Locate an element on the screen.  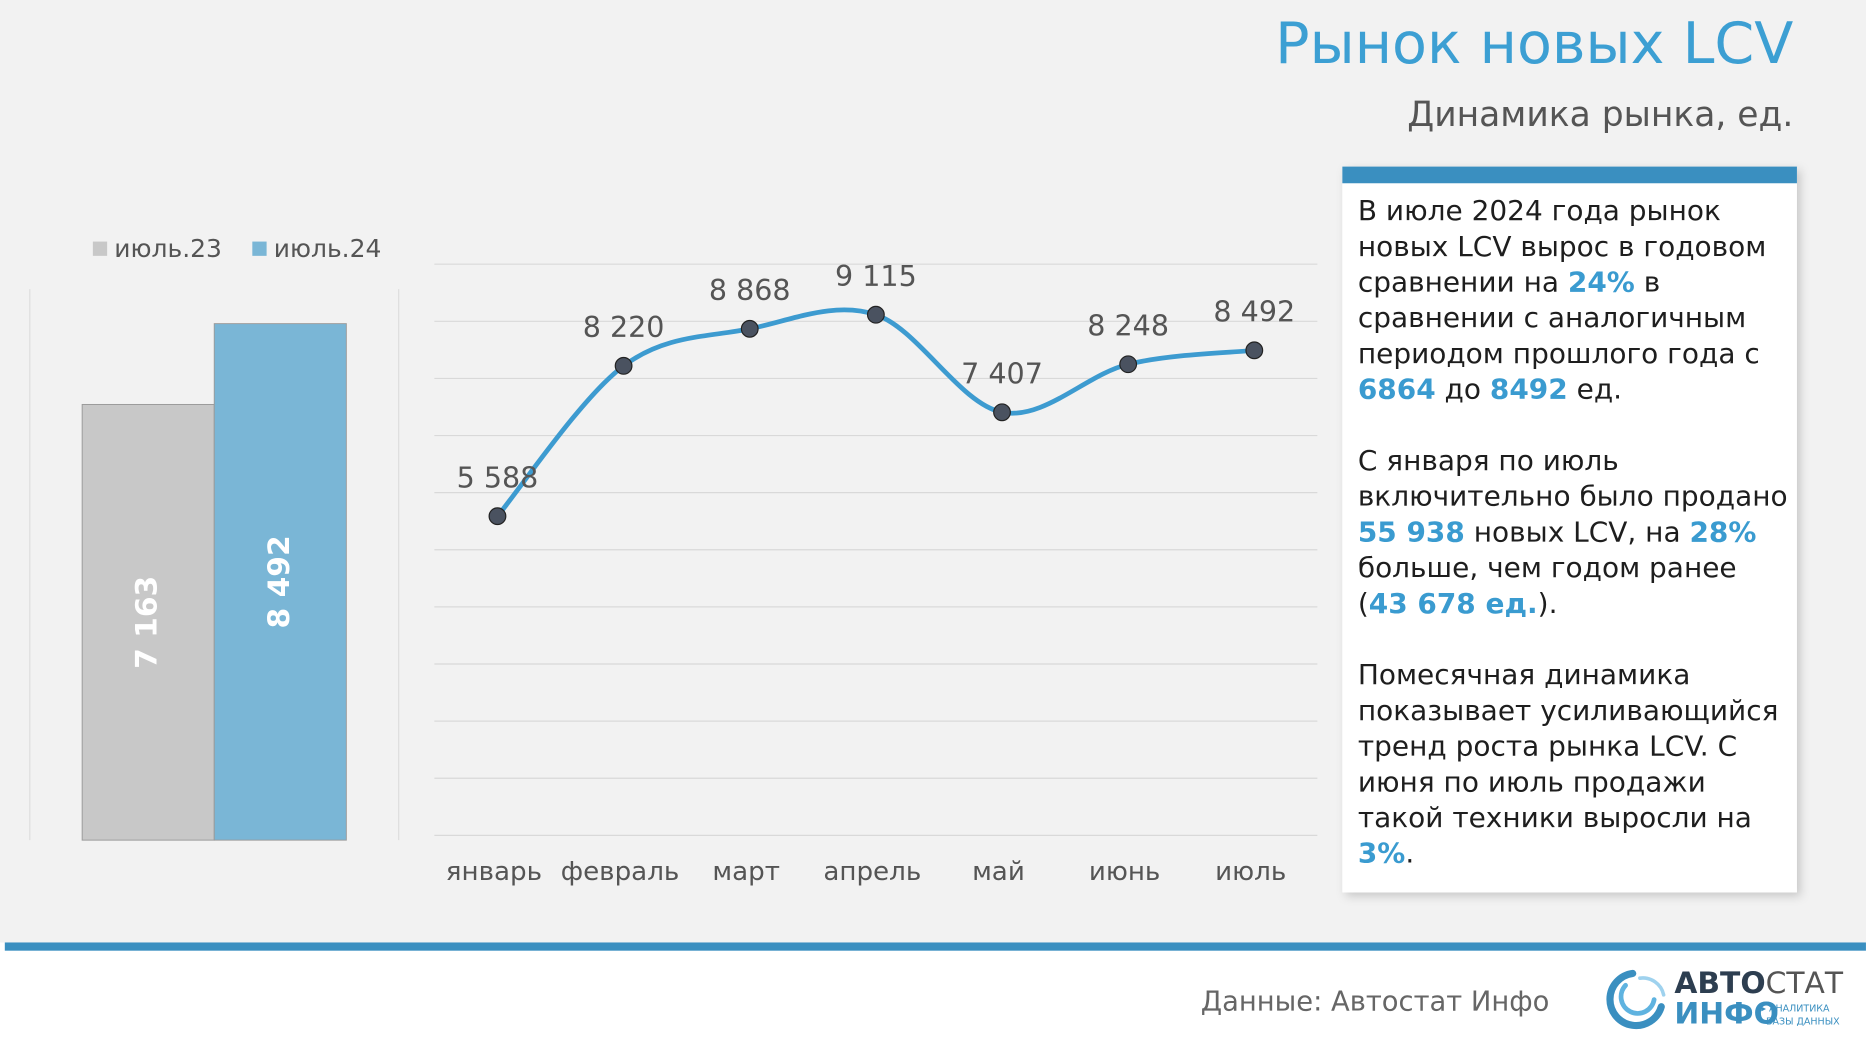
value-label: 8 492 is located at coordinates (1254, 311).